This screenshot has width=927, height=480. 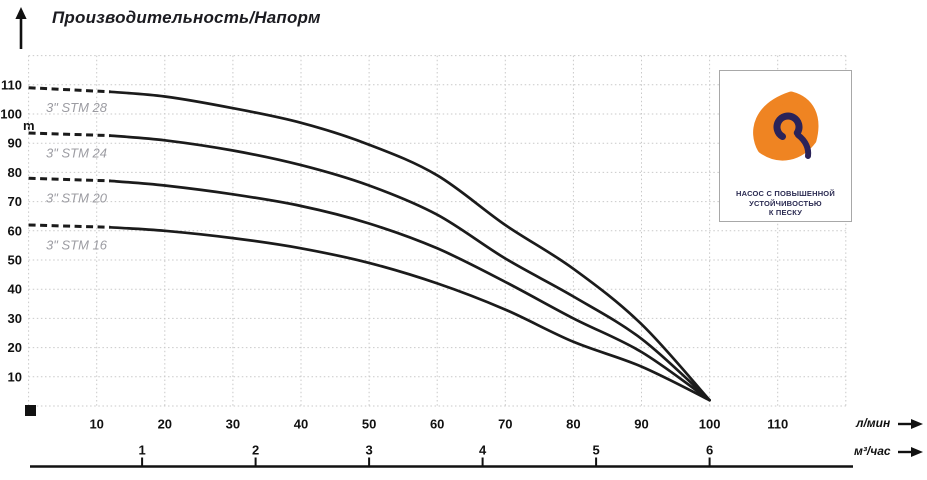 I want to click on x-tick-label-lmin: 30, so click(x=233, y=424).